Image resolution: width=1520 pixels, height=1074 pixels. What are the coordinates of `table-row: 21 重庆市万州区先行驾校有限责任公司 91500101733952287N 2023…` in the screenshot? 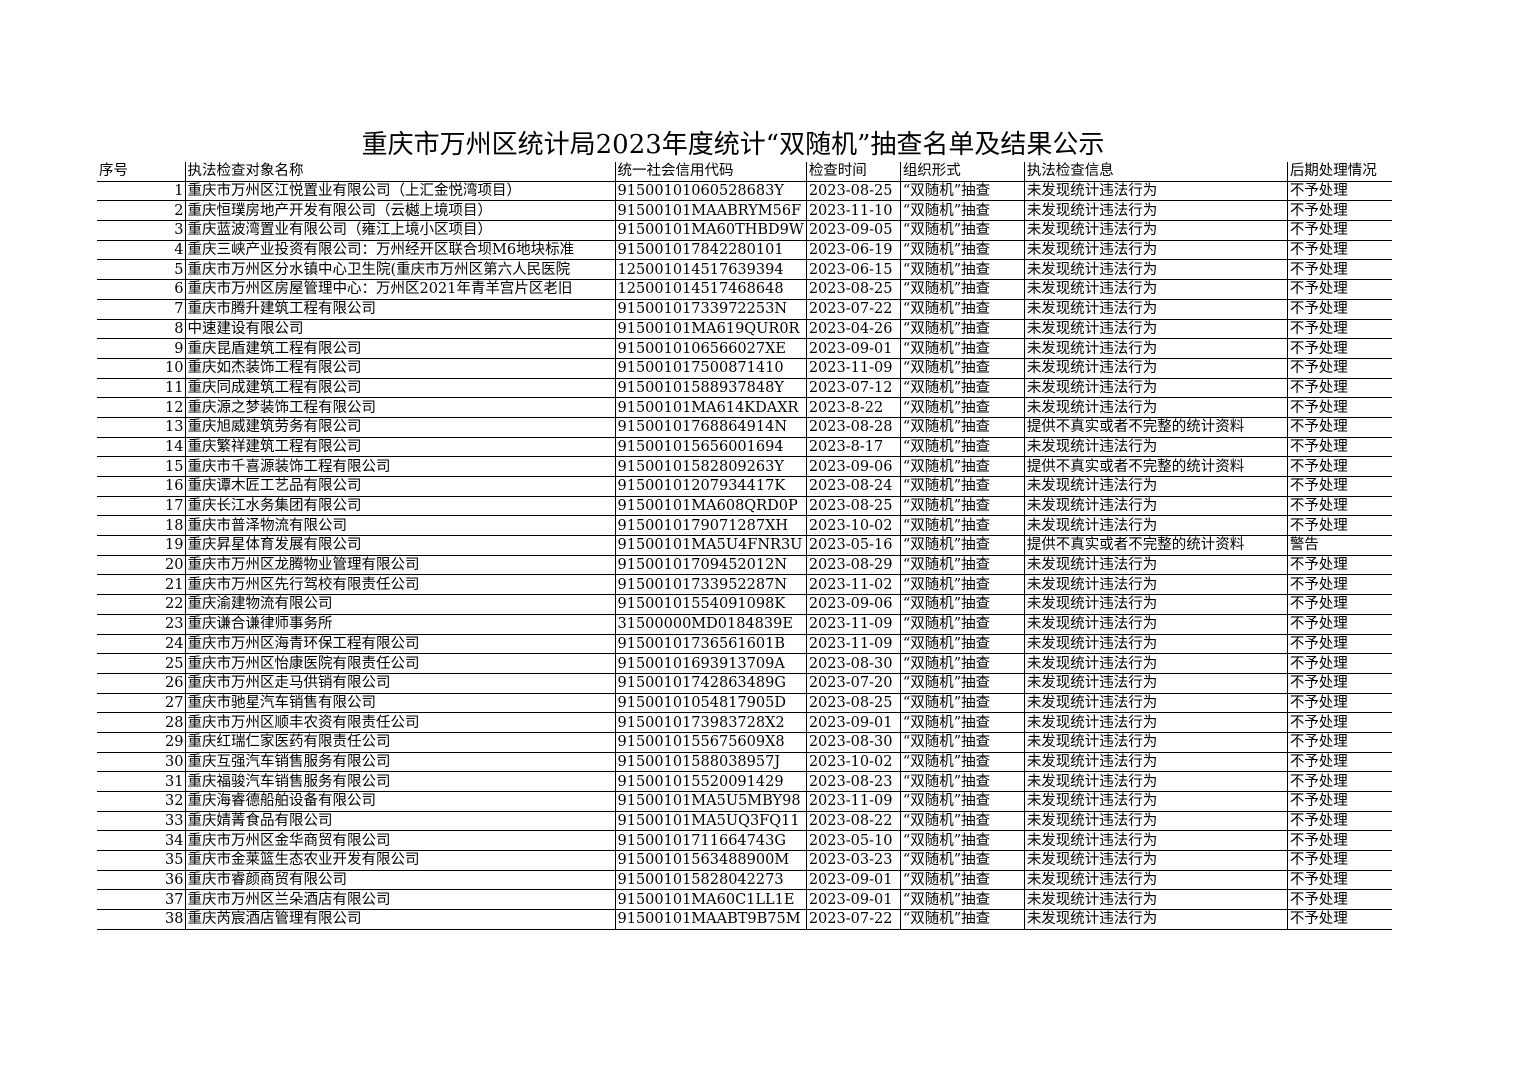 It's located at (745, 585).